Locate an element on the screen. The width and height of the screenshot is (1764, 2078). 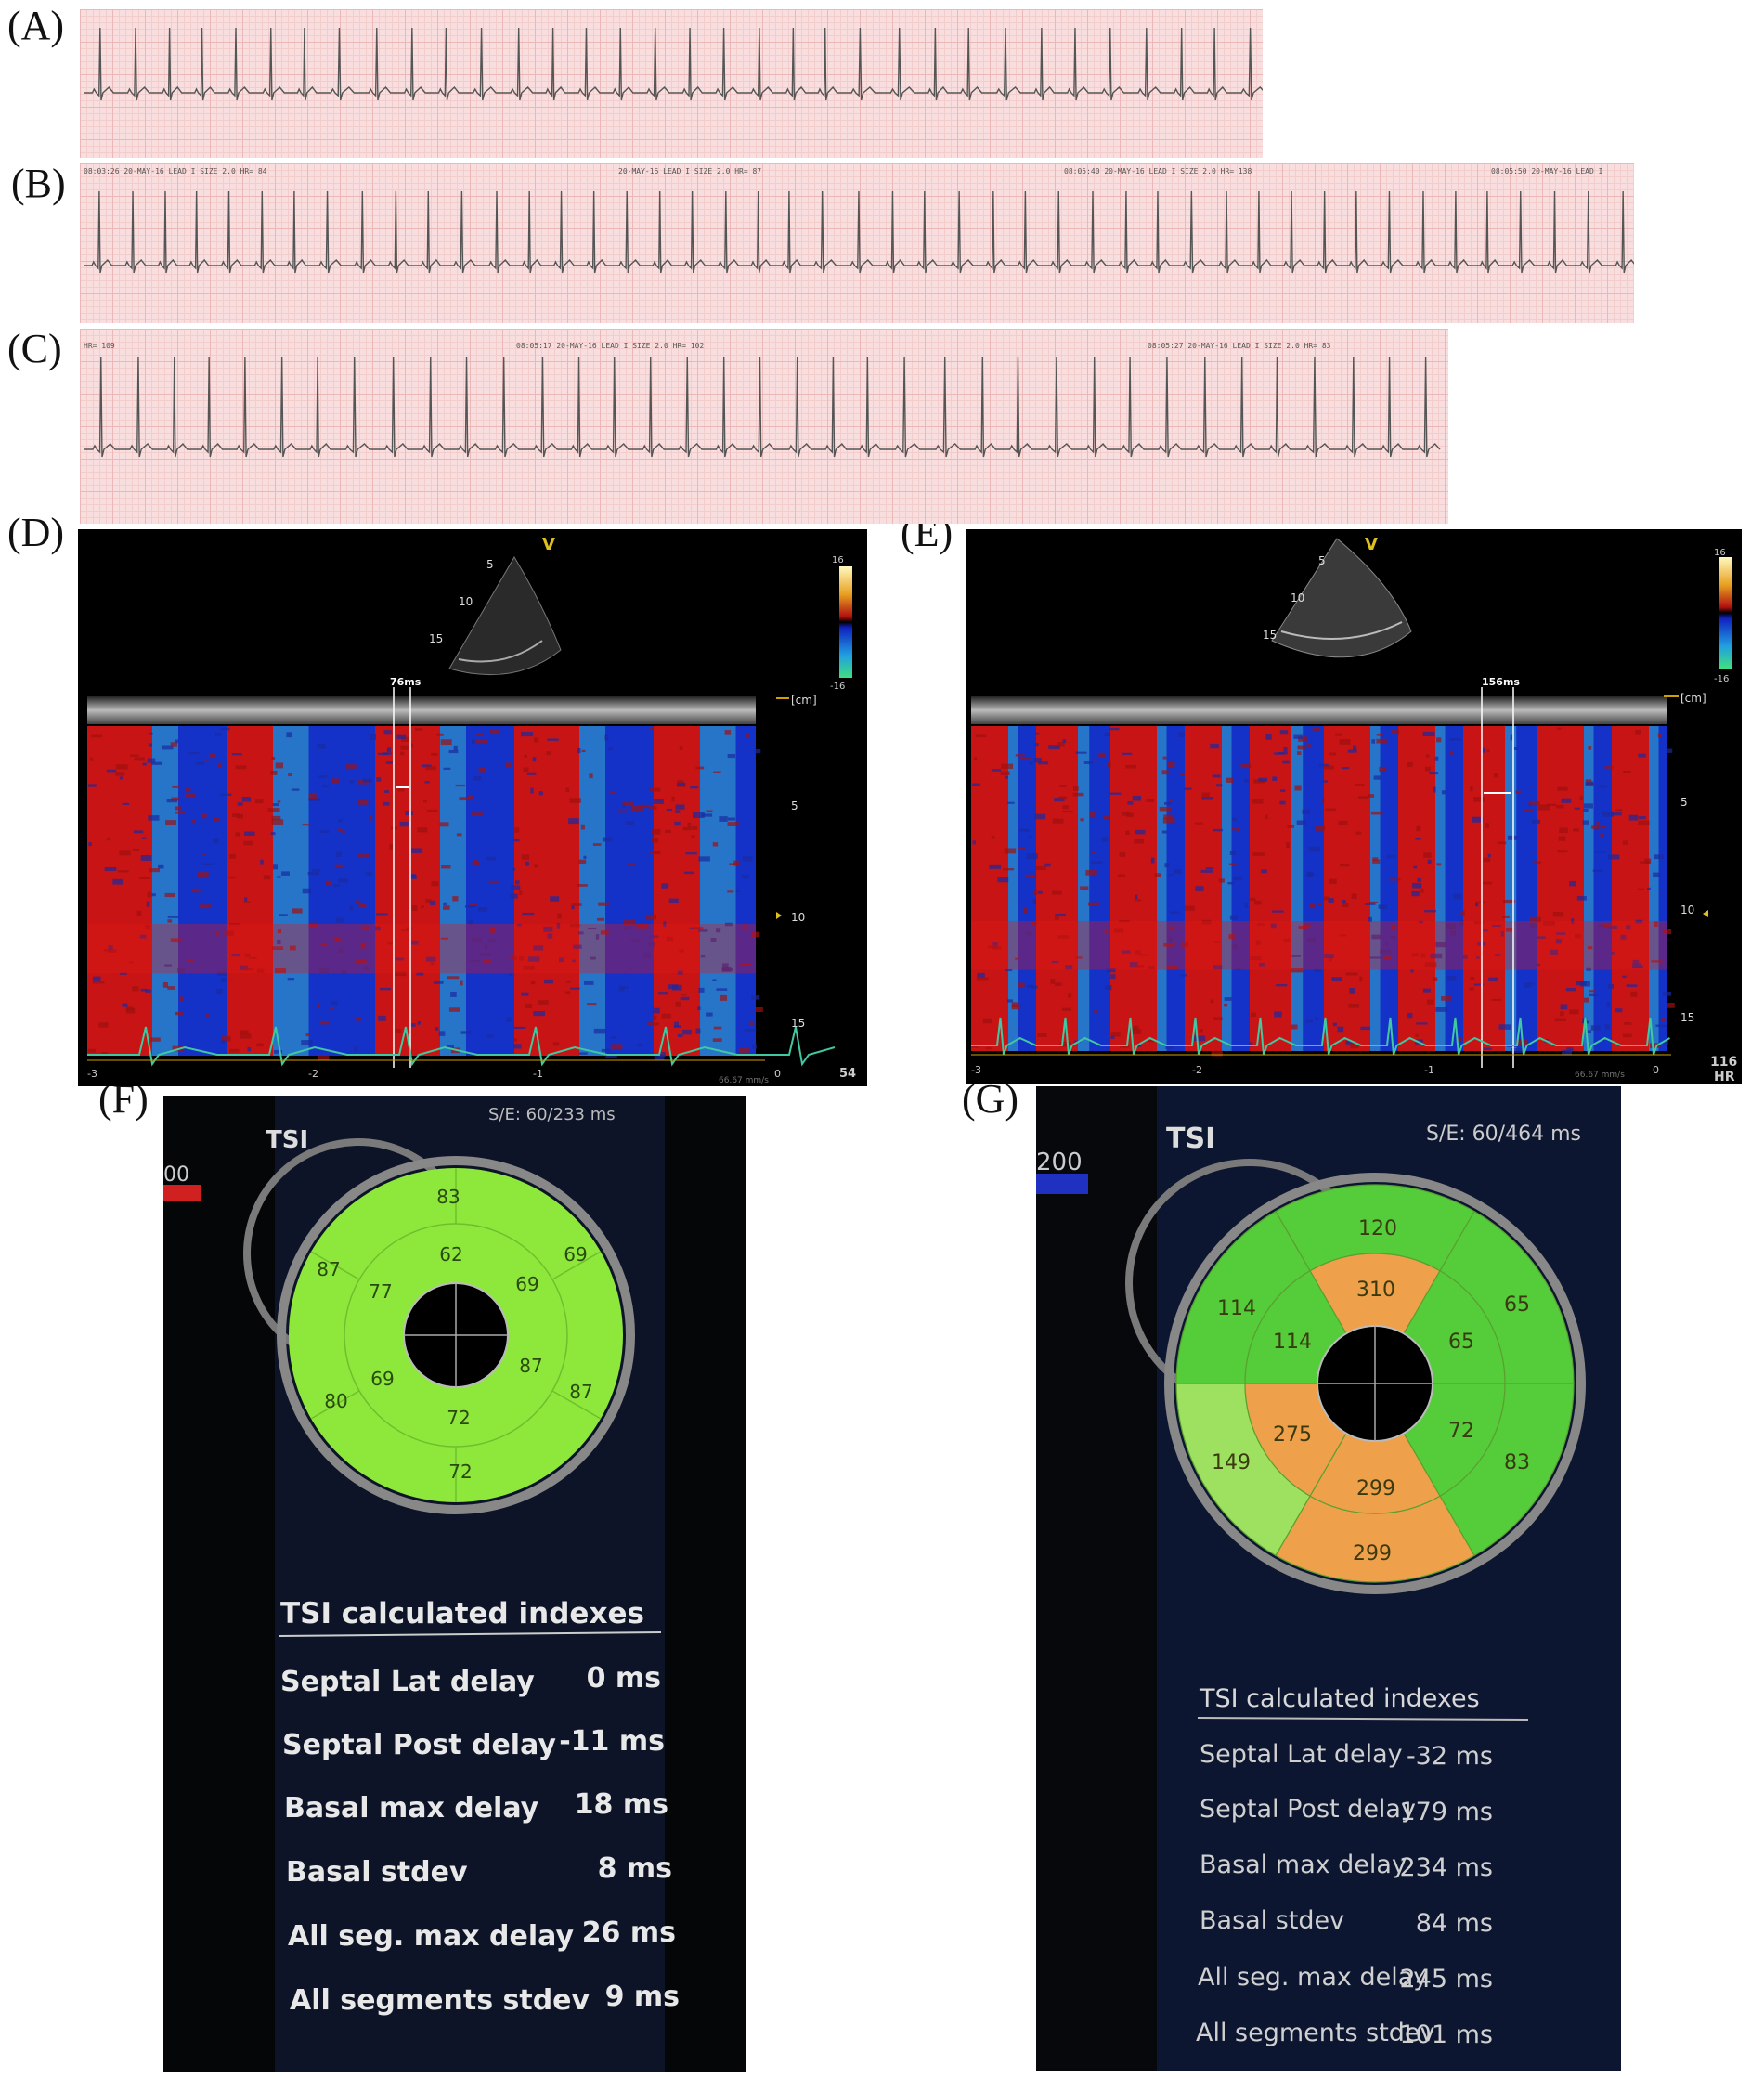
tsi-f-inner-upper-left: 77 is located at coordinates (380, 1291).